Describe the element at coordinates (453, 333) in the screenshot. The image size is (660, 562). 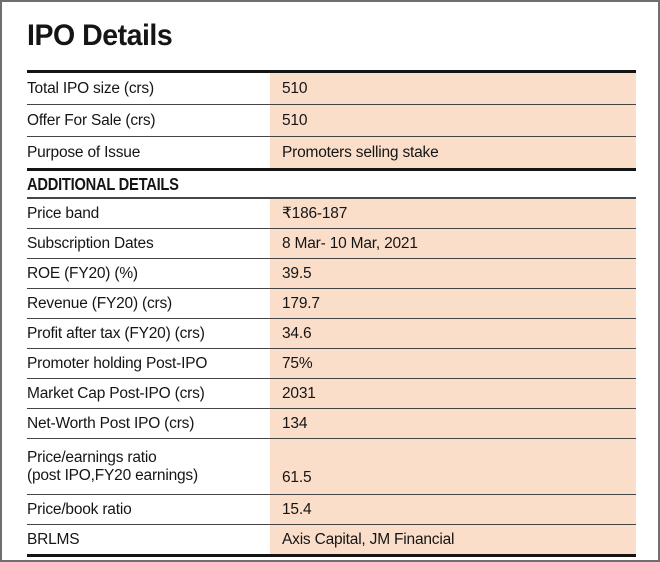
I see `row-value: 34.6` at that location.